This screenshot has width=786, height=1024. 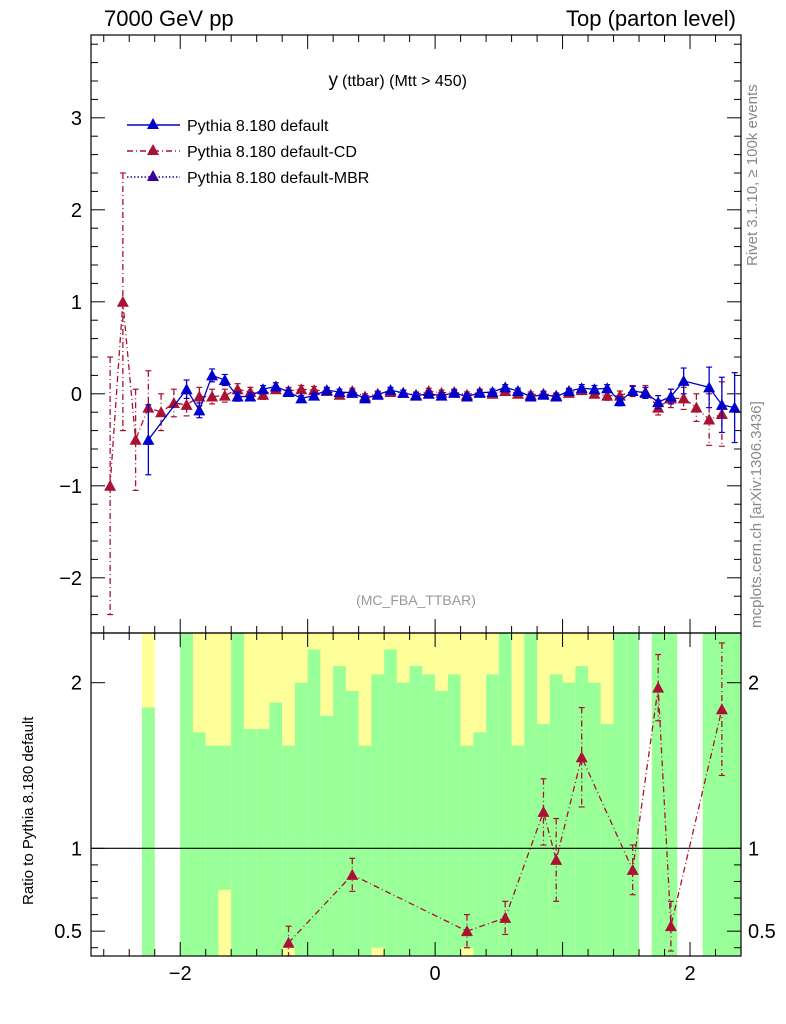 What do you see at coordinates (76, 303) in the screenshot?
I see `main-y-tick-label: 1` at bounding box center [76, 303].